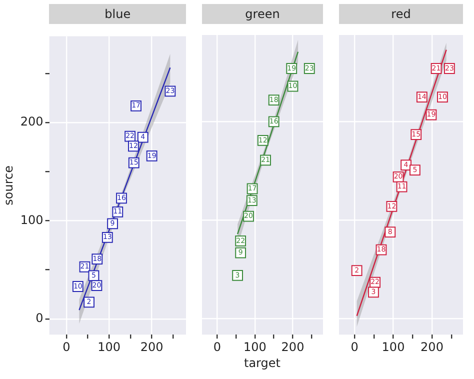 This screenshot has width=474, height=379. Describe the element at coordinates (262, 14) in the screenshot. I see `chart-title: green` at that location.